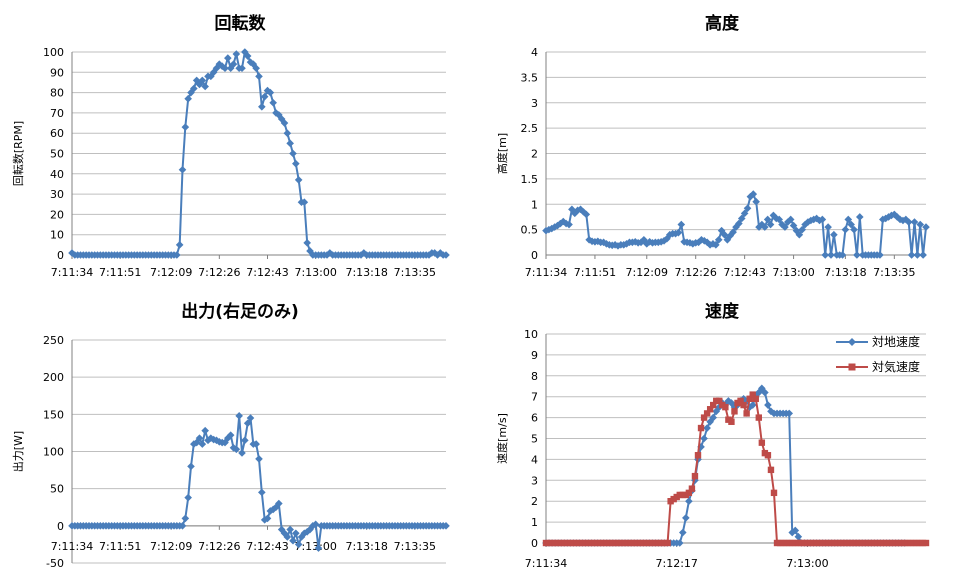  What do you see at coordinates (57, 194) in the screenshot?
I see `y-tick-label: 30` at bounding box center [57, 194].